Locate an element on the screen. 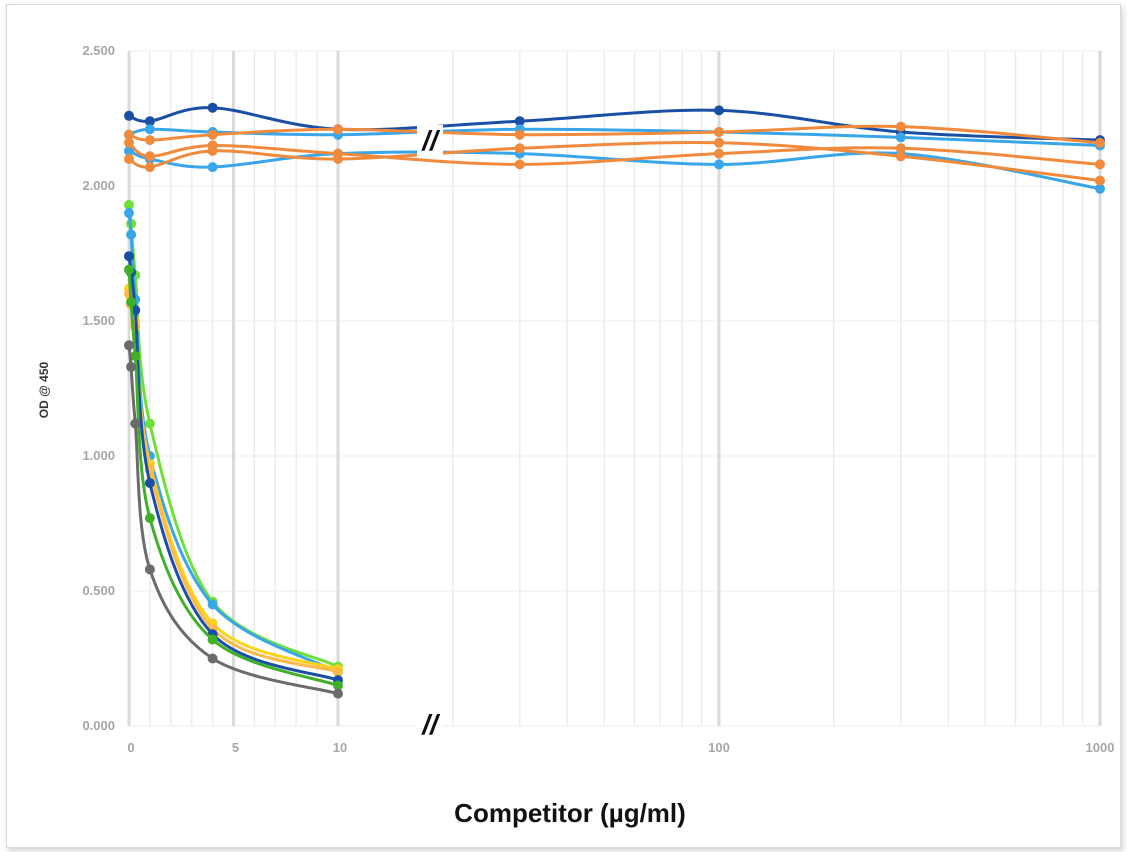 This screenshot has width=1127, height=852. x-axis-label: Competitor (µg/ml) is located at coordinates (570, 813).